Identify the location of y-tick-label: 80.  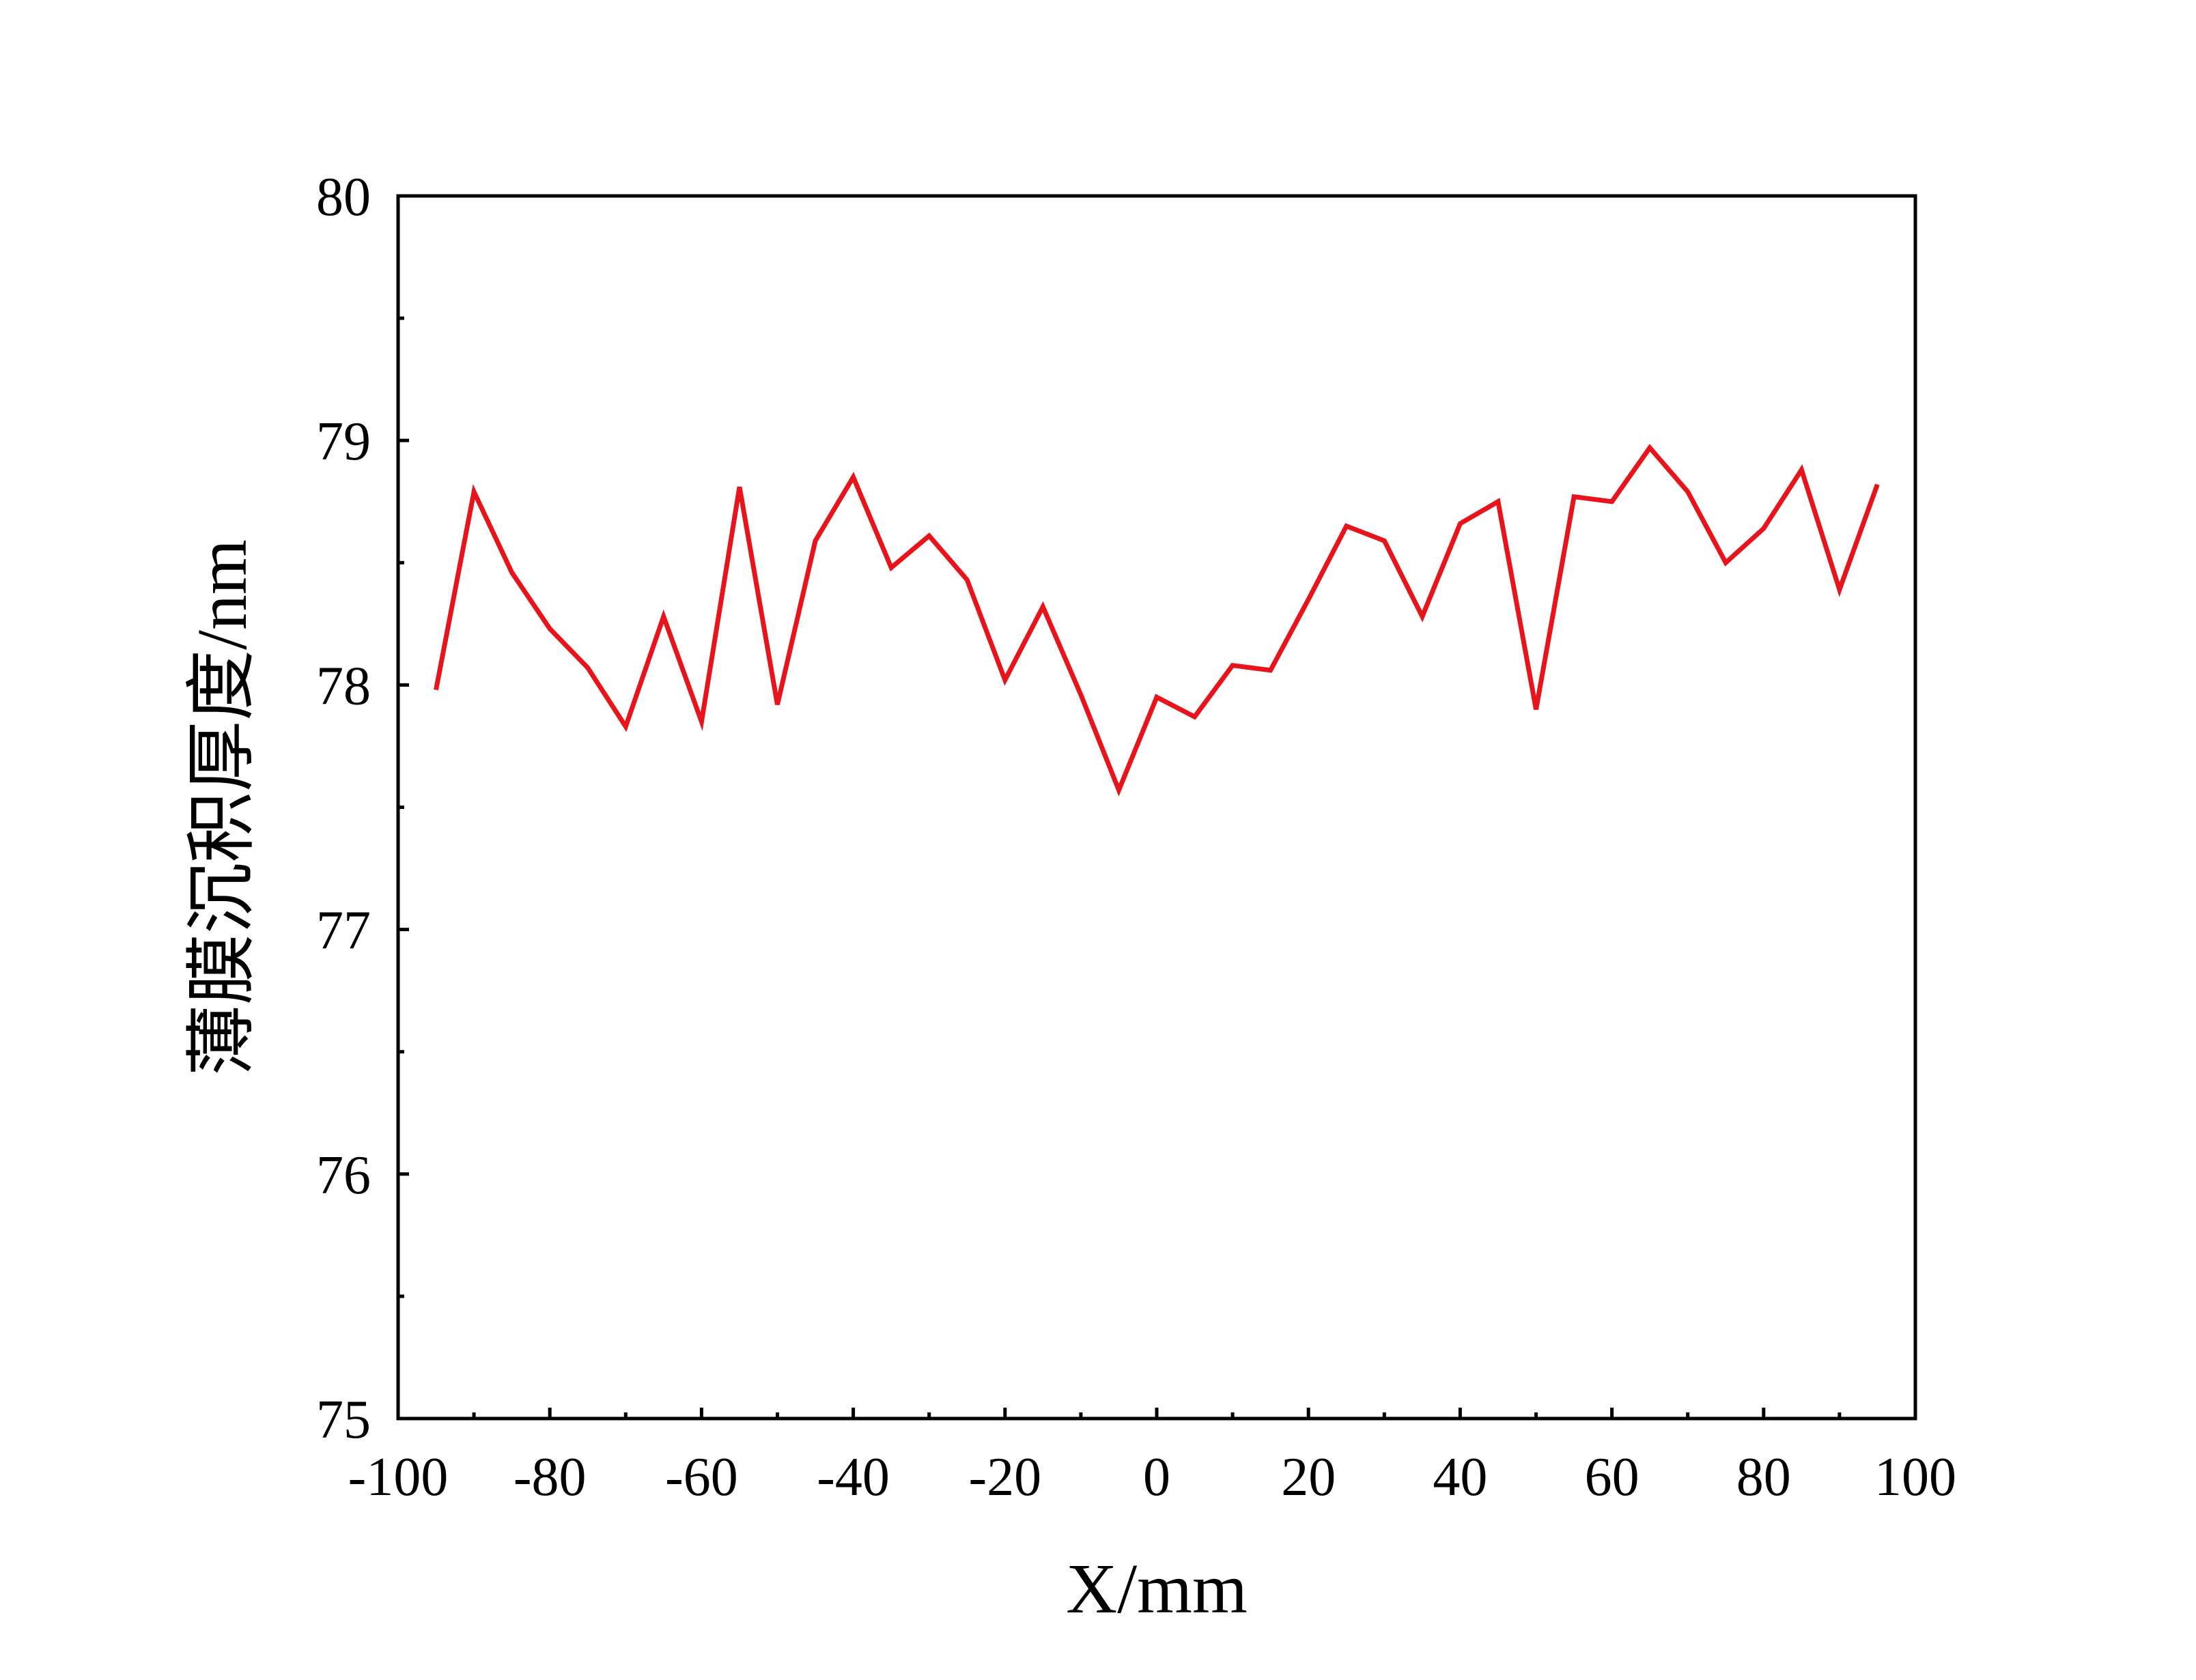
(344, 197).